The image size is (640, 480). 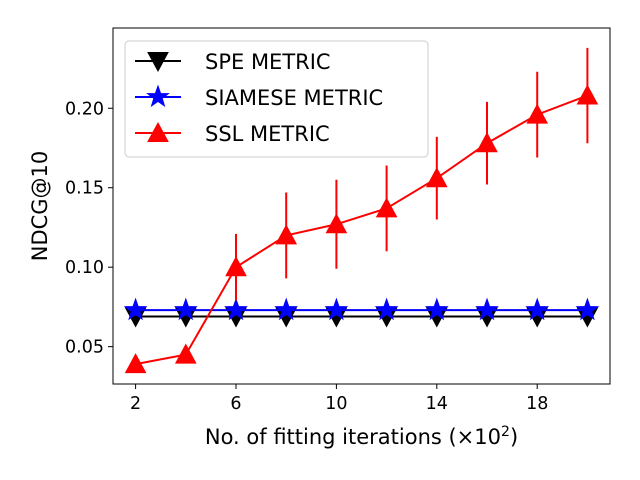 What do you see at coordinates (268, 62) in the screenshot?
I see `legend-label: SPE METRIC` at bounding box center [268, 62].